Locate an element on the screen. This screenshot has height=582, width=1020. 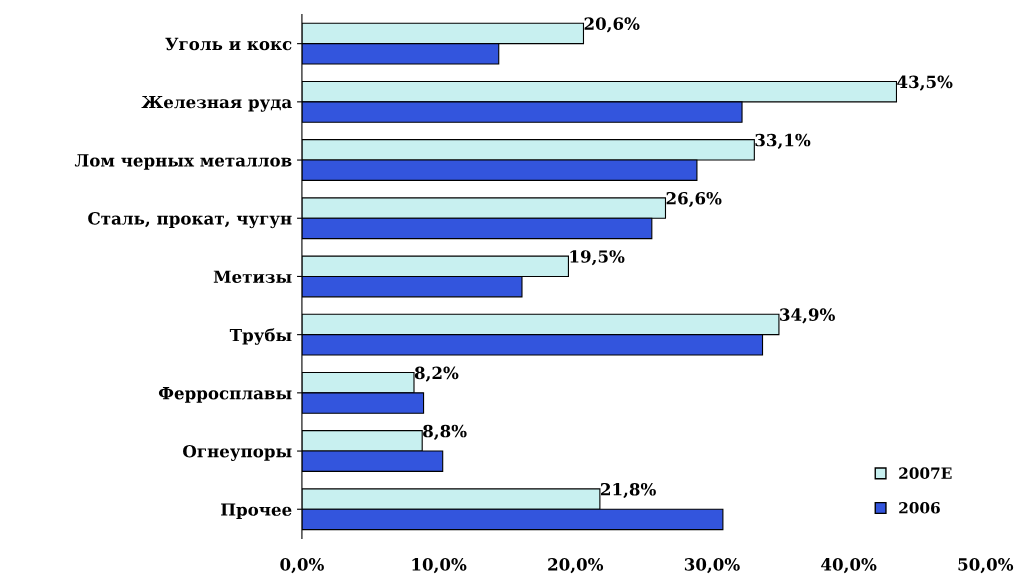
data-label: 8,8% is located at coordinates (445, 432).